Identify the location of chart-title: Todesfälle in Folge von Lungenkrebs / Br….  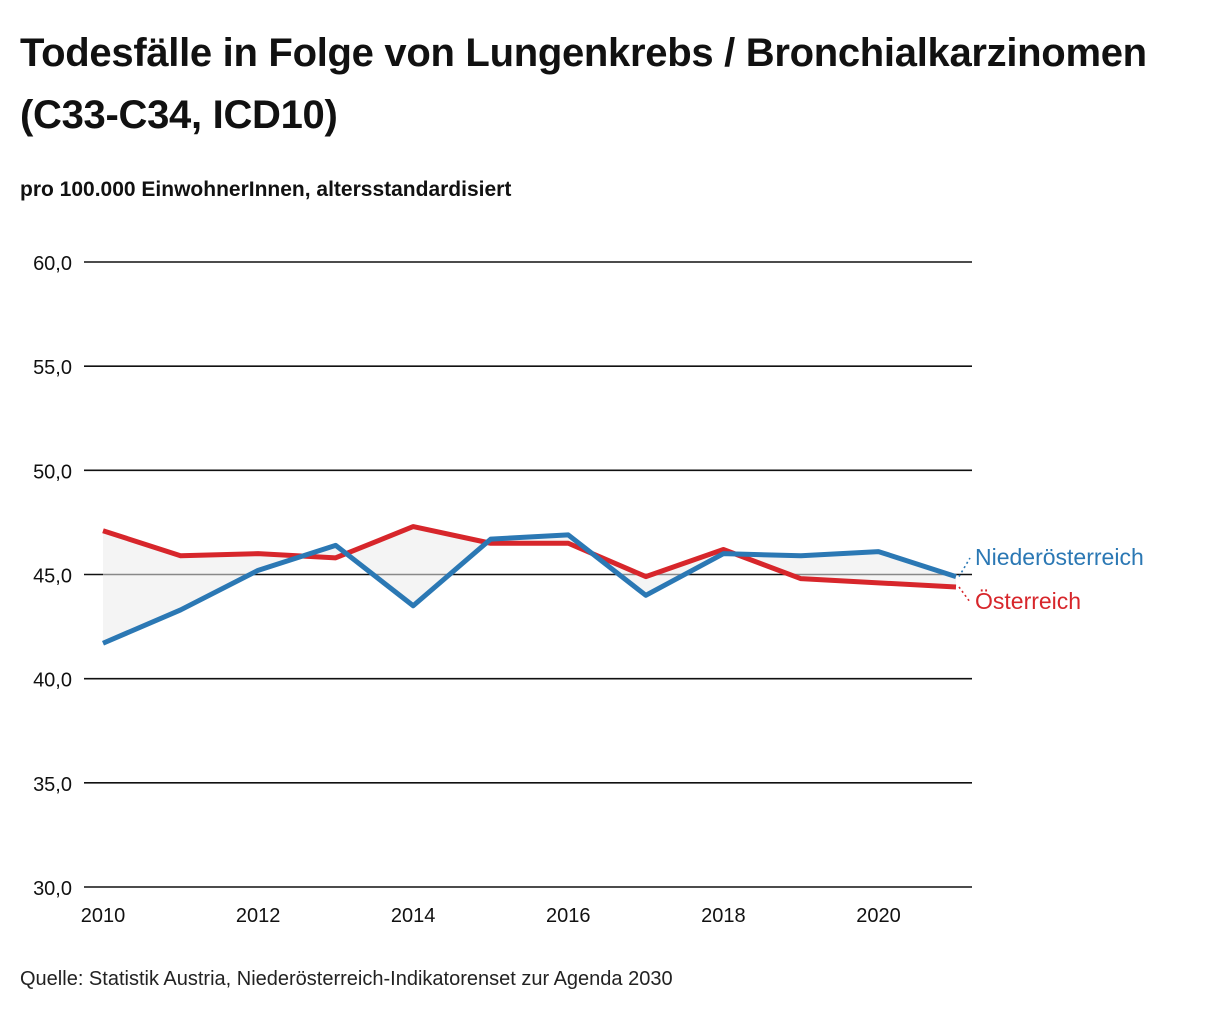
(583, 84).